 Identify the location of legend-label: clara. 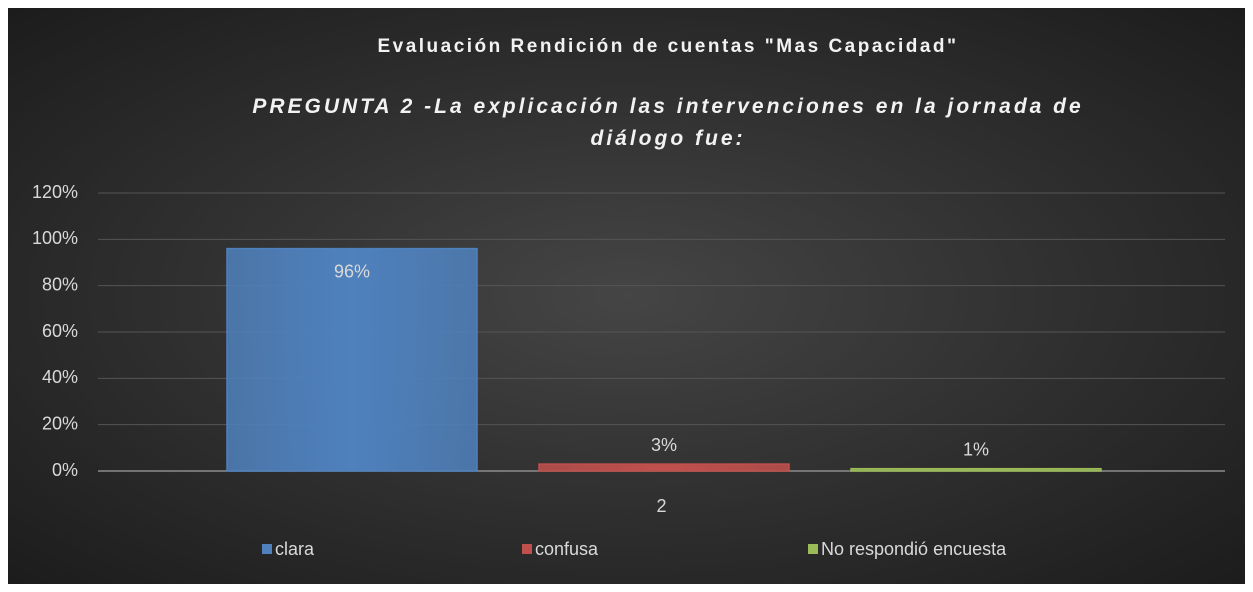
(295, 549).